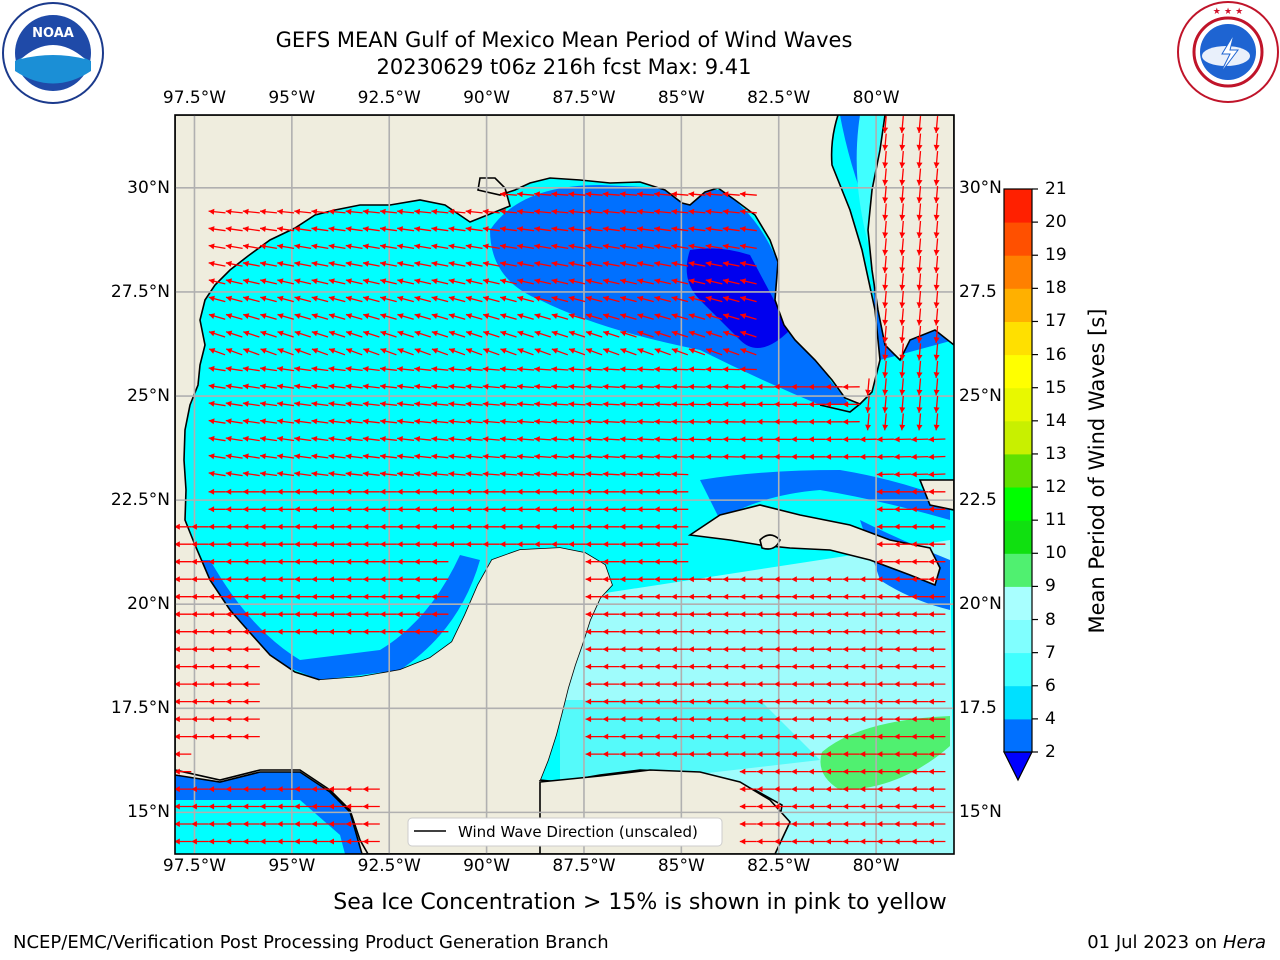 This screenshot has width=1280, height=960. I want to click on tick-label-left: 30°N, so click(148, 187).